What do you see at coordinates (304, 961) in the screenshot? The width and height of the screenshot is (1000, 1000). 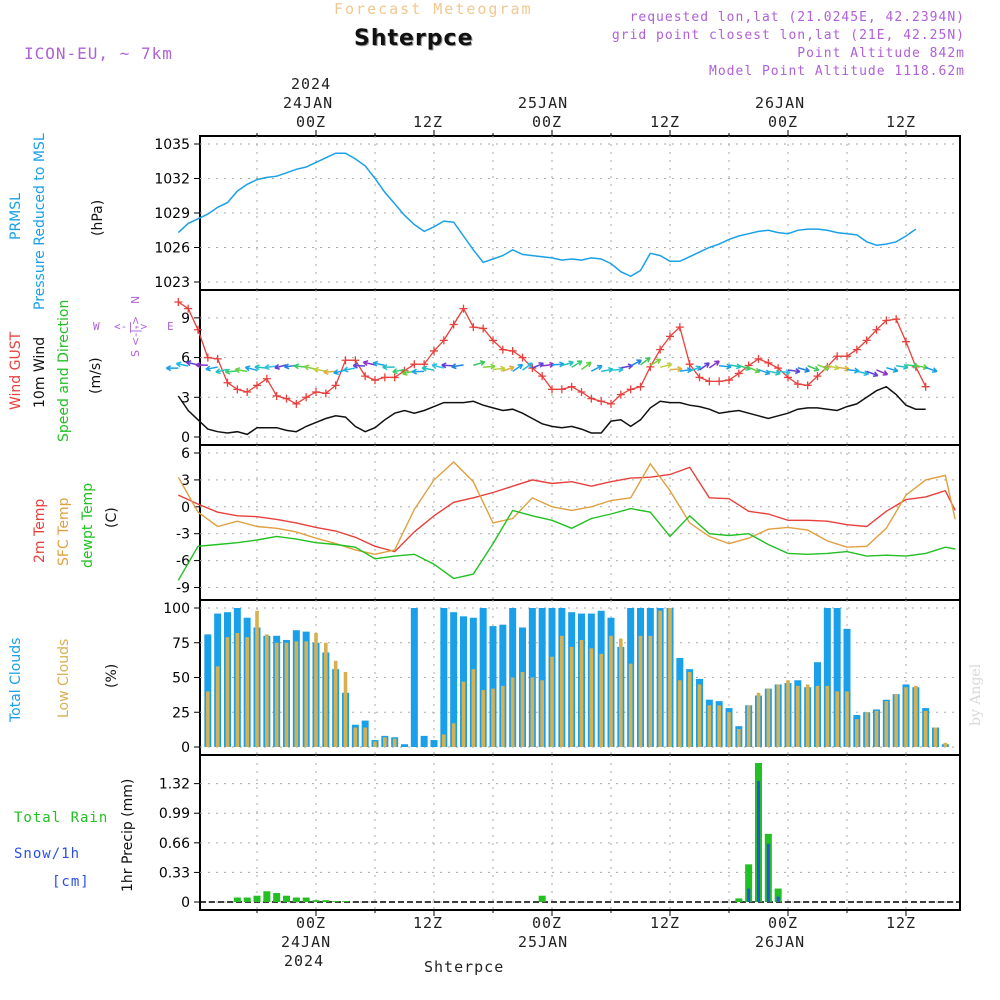 I see `bottom-year: 2024` at bounding box center [304, 961].